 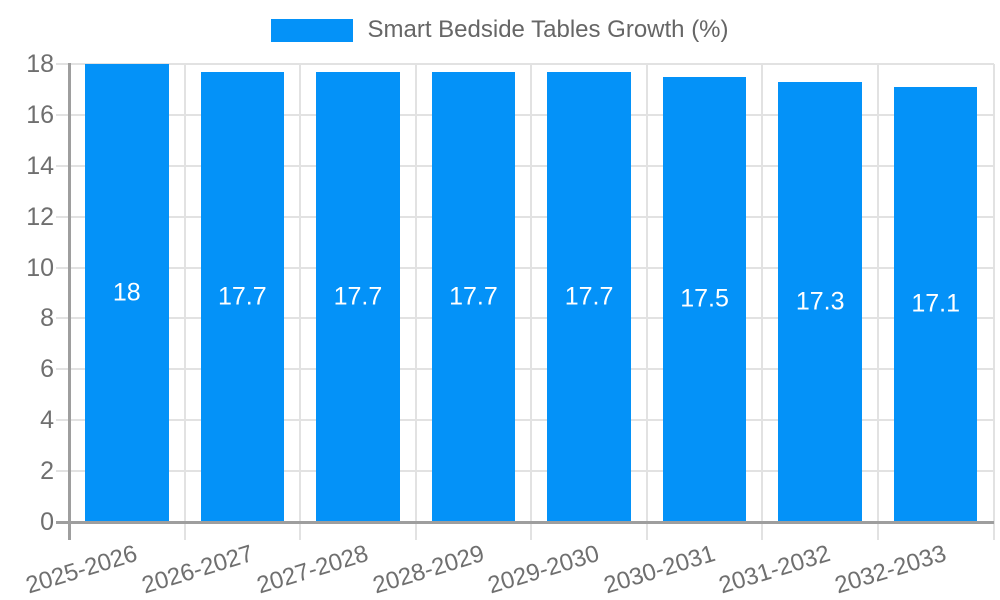 I want to click on chart-legend: Smart Bedside Tables Growth (%), so click(x=500, y=30).